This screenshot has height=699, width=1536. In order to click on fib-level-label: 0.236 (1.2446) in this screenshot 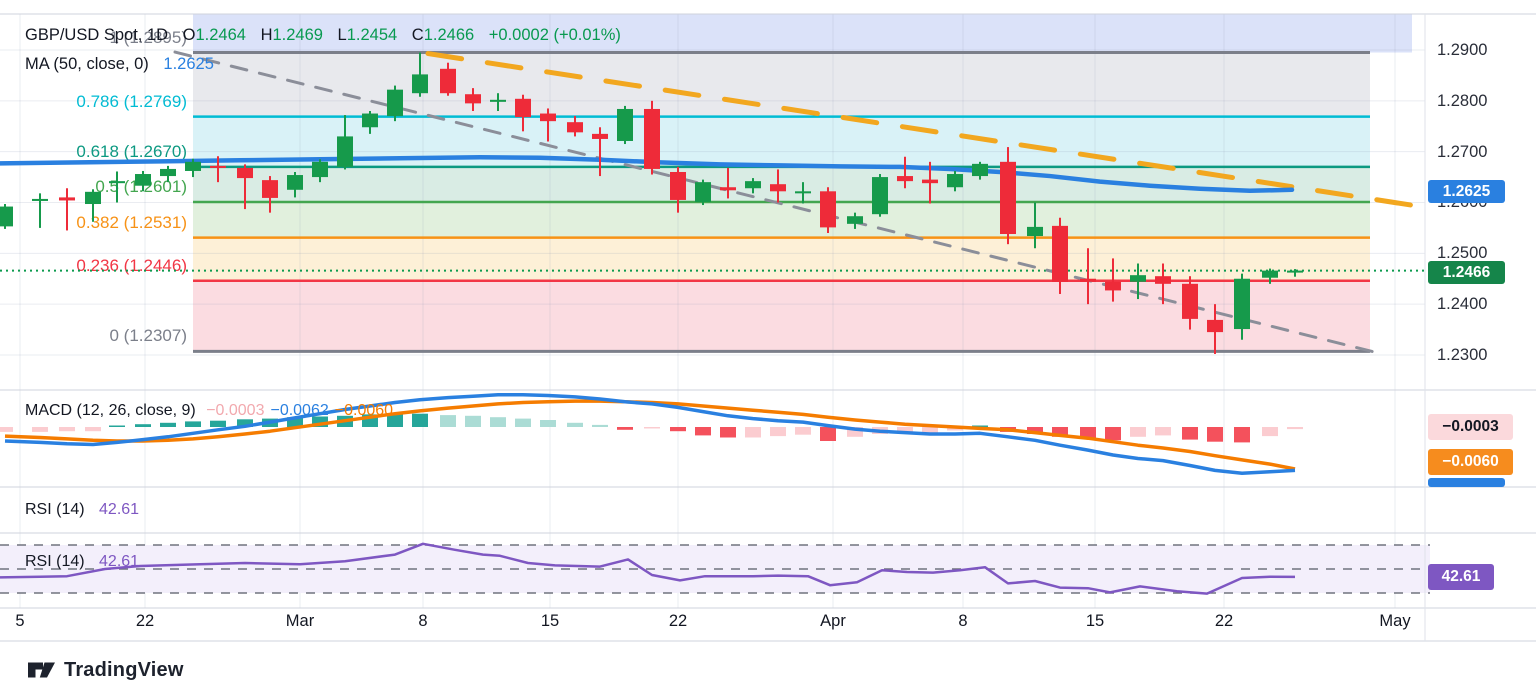, I will do `click(131, 265)`.